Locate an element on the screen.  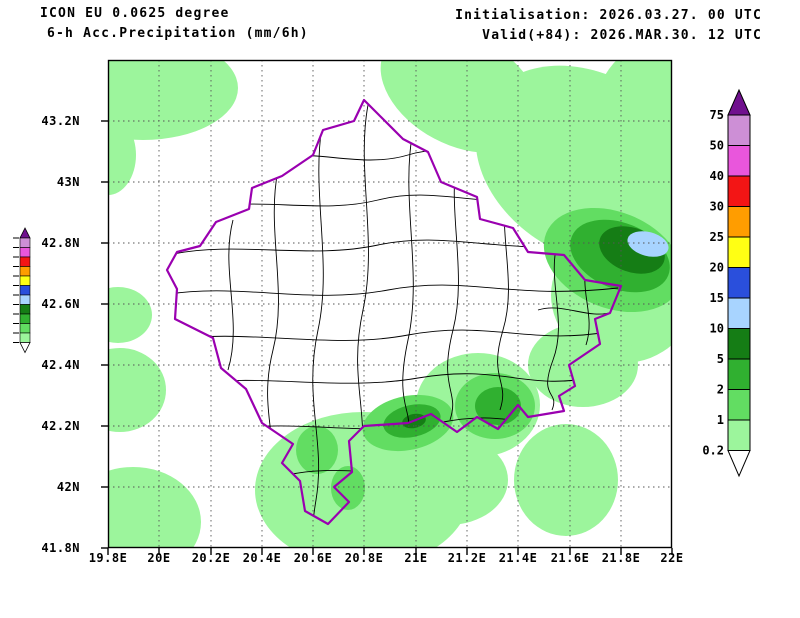
x-tick-label: 21.2E is located at coordinates (467, 558).